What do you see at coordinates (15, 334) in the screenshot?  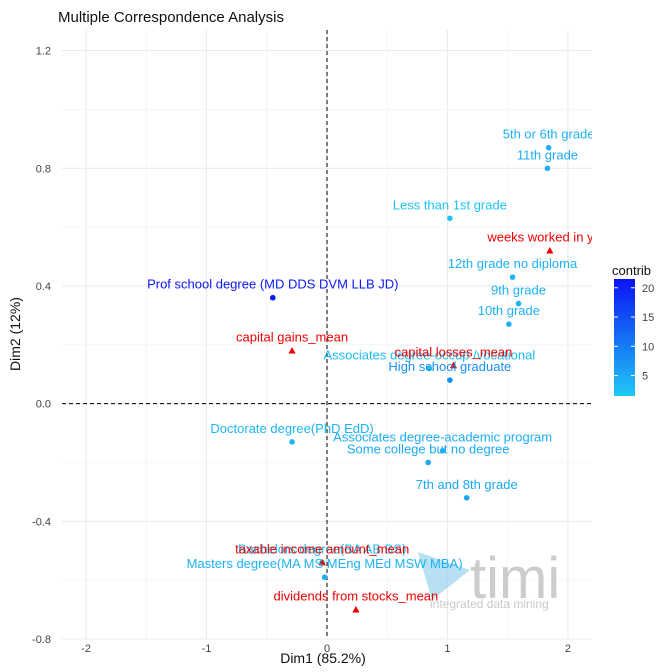 I see `y-axis-label: Dim2 (12%)` at bounding box center [15, 334].